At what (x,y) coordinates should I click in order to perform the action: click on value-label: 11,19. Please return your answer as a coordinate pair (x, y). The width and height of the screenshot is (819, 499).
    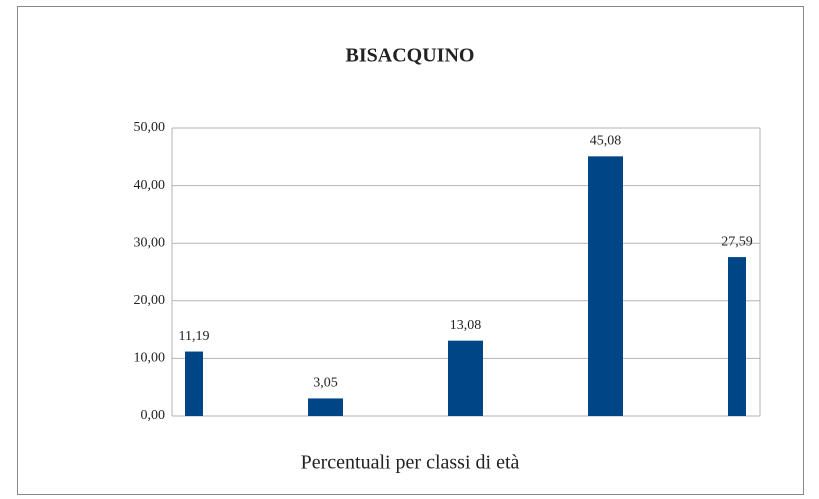
    Looking at the image, I should click on (194, 336).